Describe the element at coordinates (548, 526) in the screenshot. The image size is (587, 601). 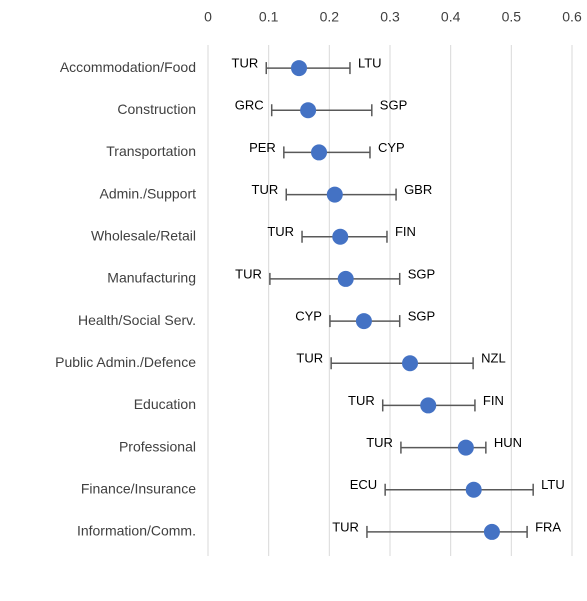
I see `high-label: FRA` at that location.